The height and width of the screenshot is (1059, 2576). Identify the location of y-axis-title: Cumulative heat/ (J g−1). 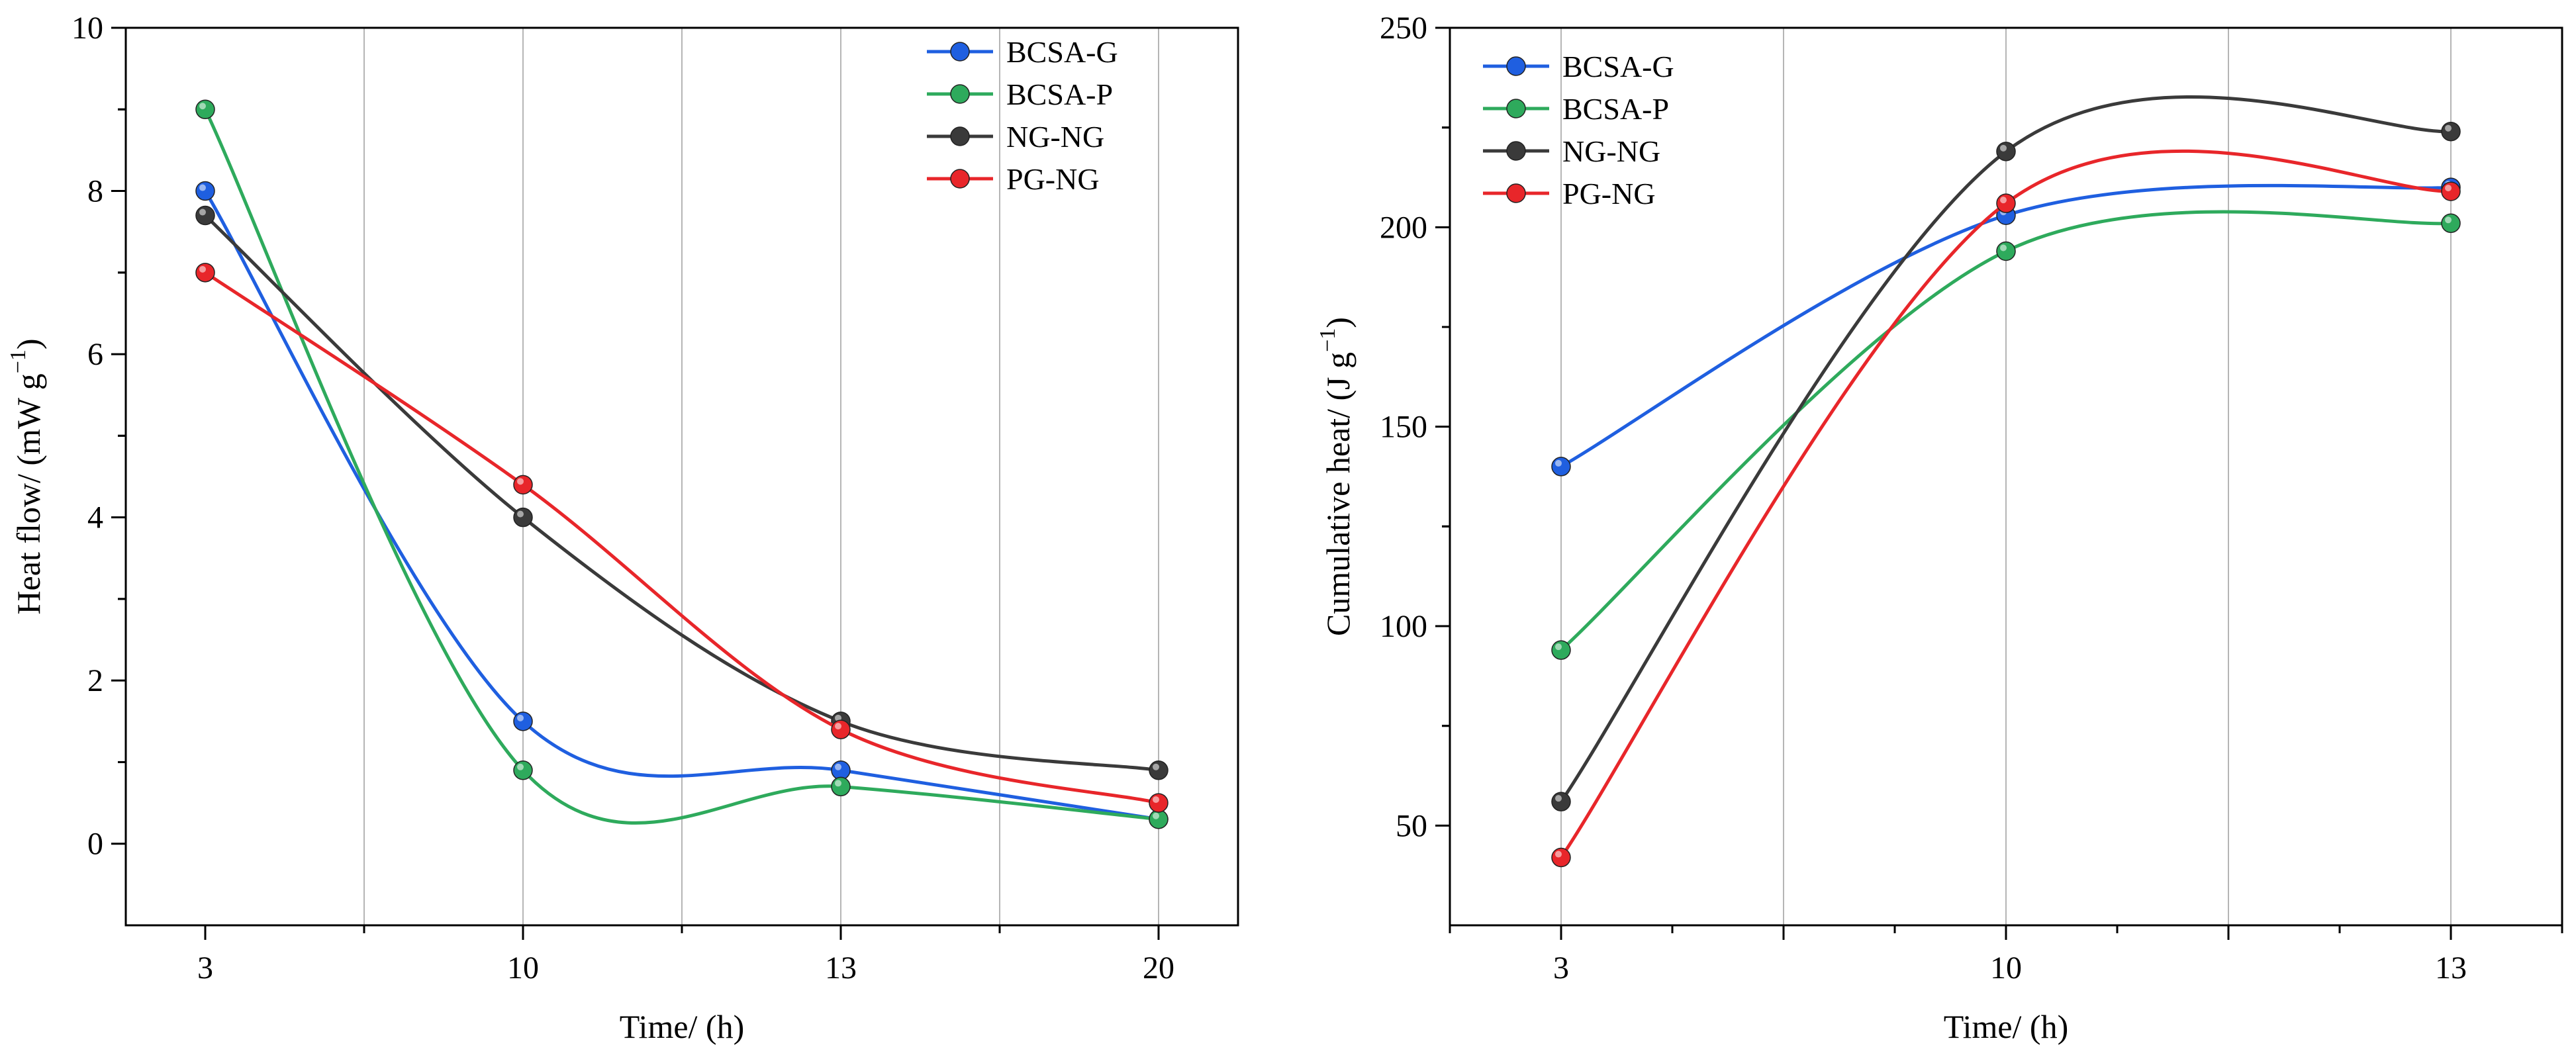
(1336, 476).